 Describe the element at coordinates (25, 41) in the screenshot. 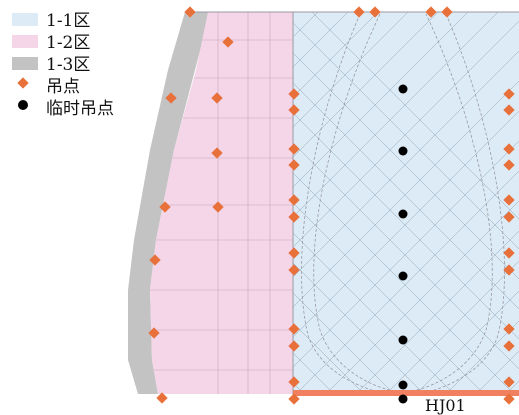

I see `zone-1-2-swatch` at that location.